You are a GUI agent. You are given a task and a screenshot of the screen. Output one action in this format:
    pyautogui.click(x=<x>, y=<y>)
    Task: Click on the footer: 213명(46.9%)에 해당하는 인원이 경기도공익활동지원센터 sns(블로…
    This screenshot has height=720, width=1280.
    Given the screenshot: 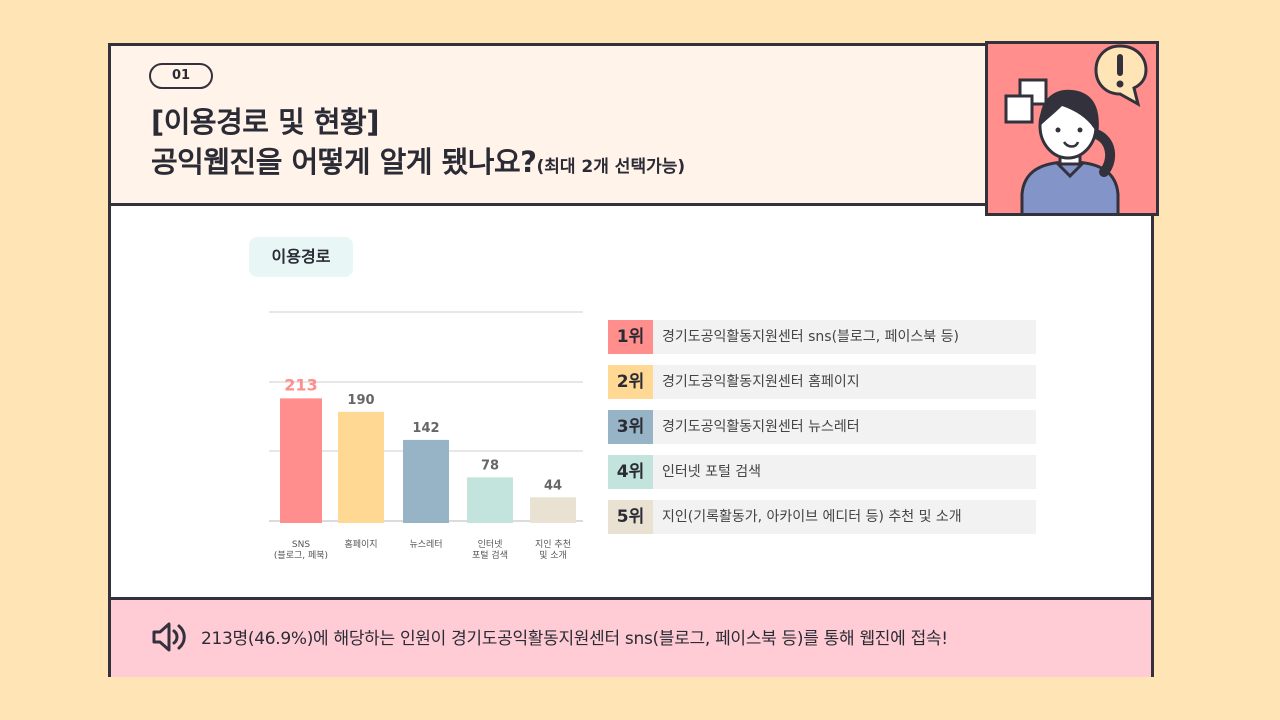 What is the action you would take?
    pyautogui.click(x=631, y=637)
    